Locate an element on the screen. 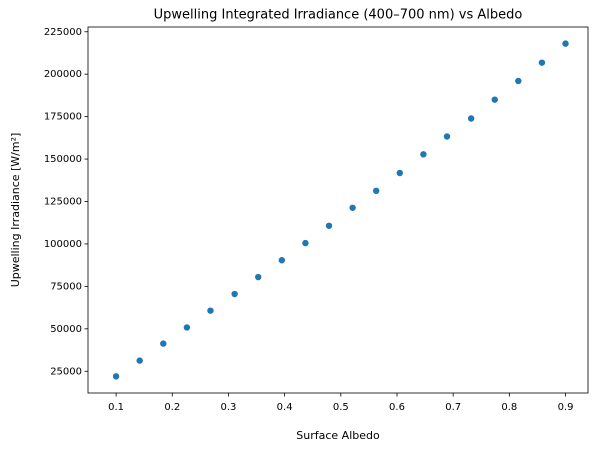 This screenshot has width=598, height=453. x-axis-label: Surface Albedo is located at coordinates (338, 435).